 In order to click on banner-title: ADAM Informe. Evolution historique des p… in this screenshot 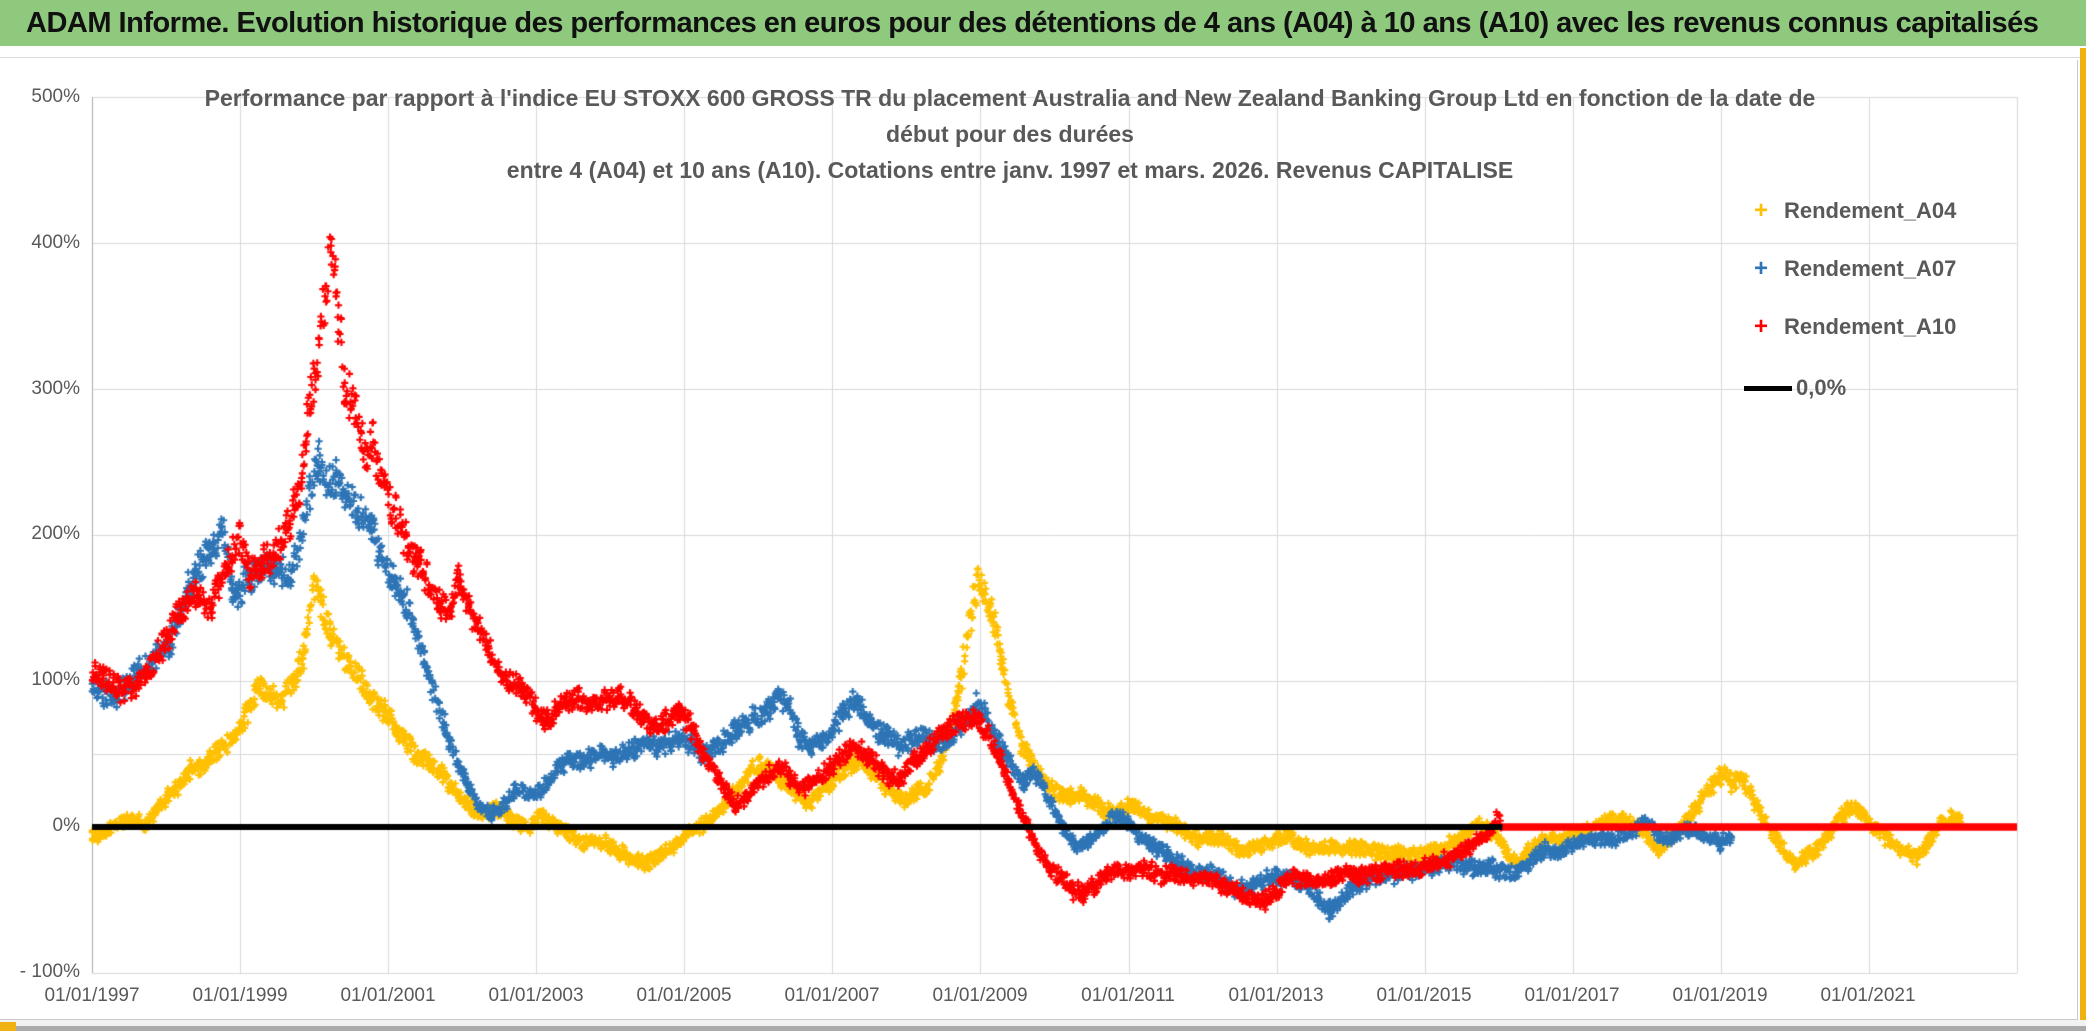, I will do `click(1032, 22)`.